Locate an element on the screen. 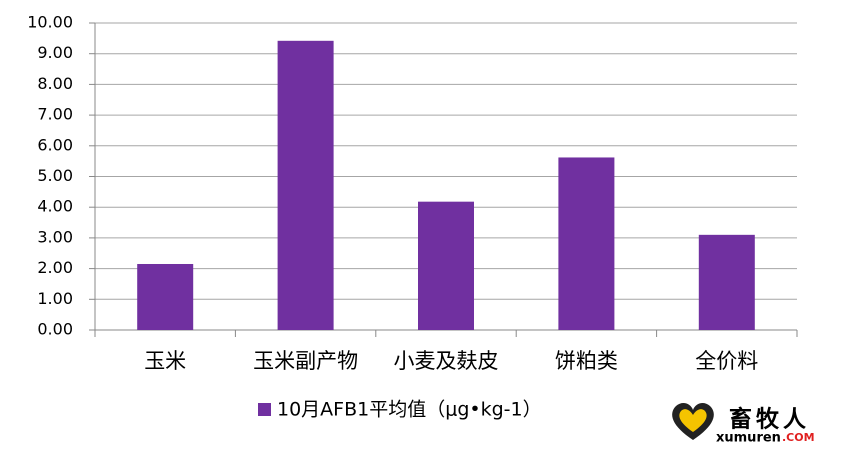 This screenshot has width=847, height=450. y-tick-label: 1.00 is located at coordinates (55, 298).